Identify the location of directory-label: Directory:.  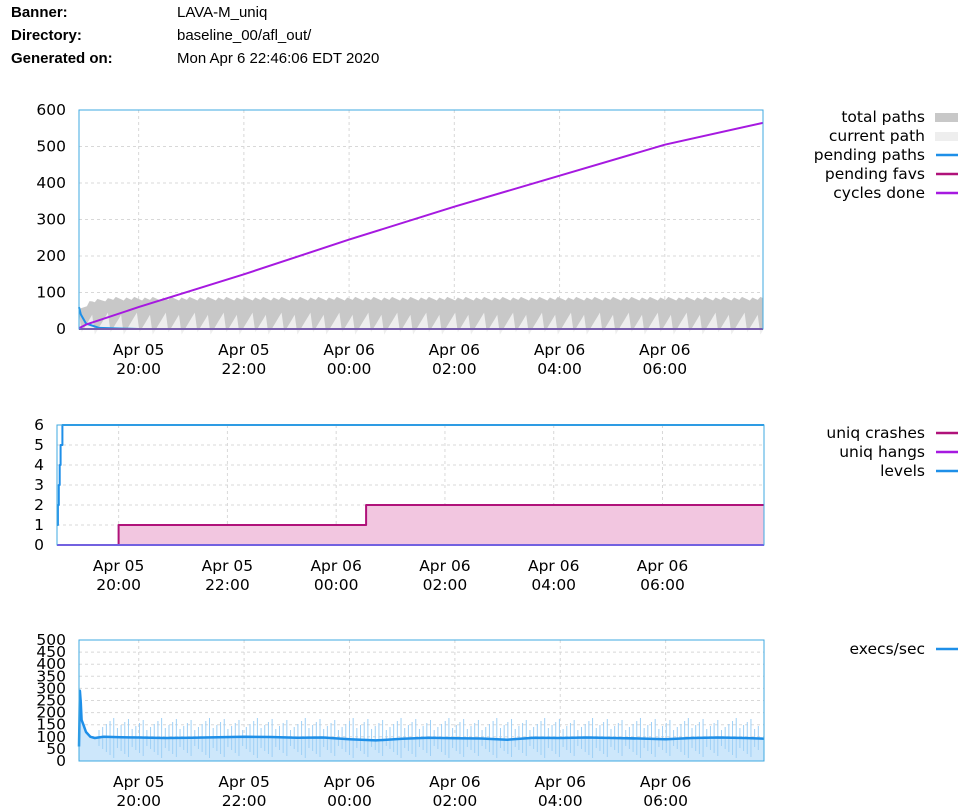
(46, 35).